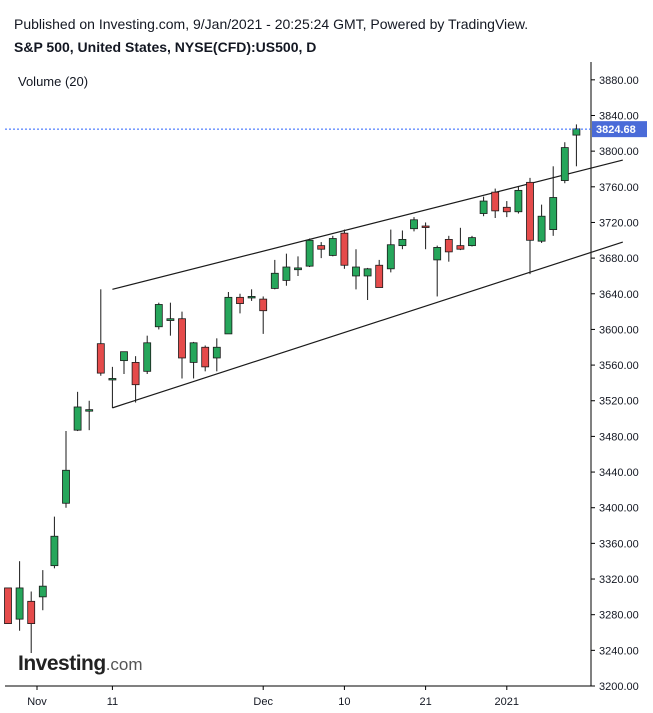 This screenshot has width=653, height=713. What do you see at coordinates (619, 473) in the screenshot?
I see `y-tick-label: 3440.00` at bounding box center [619, 473].